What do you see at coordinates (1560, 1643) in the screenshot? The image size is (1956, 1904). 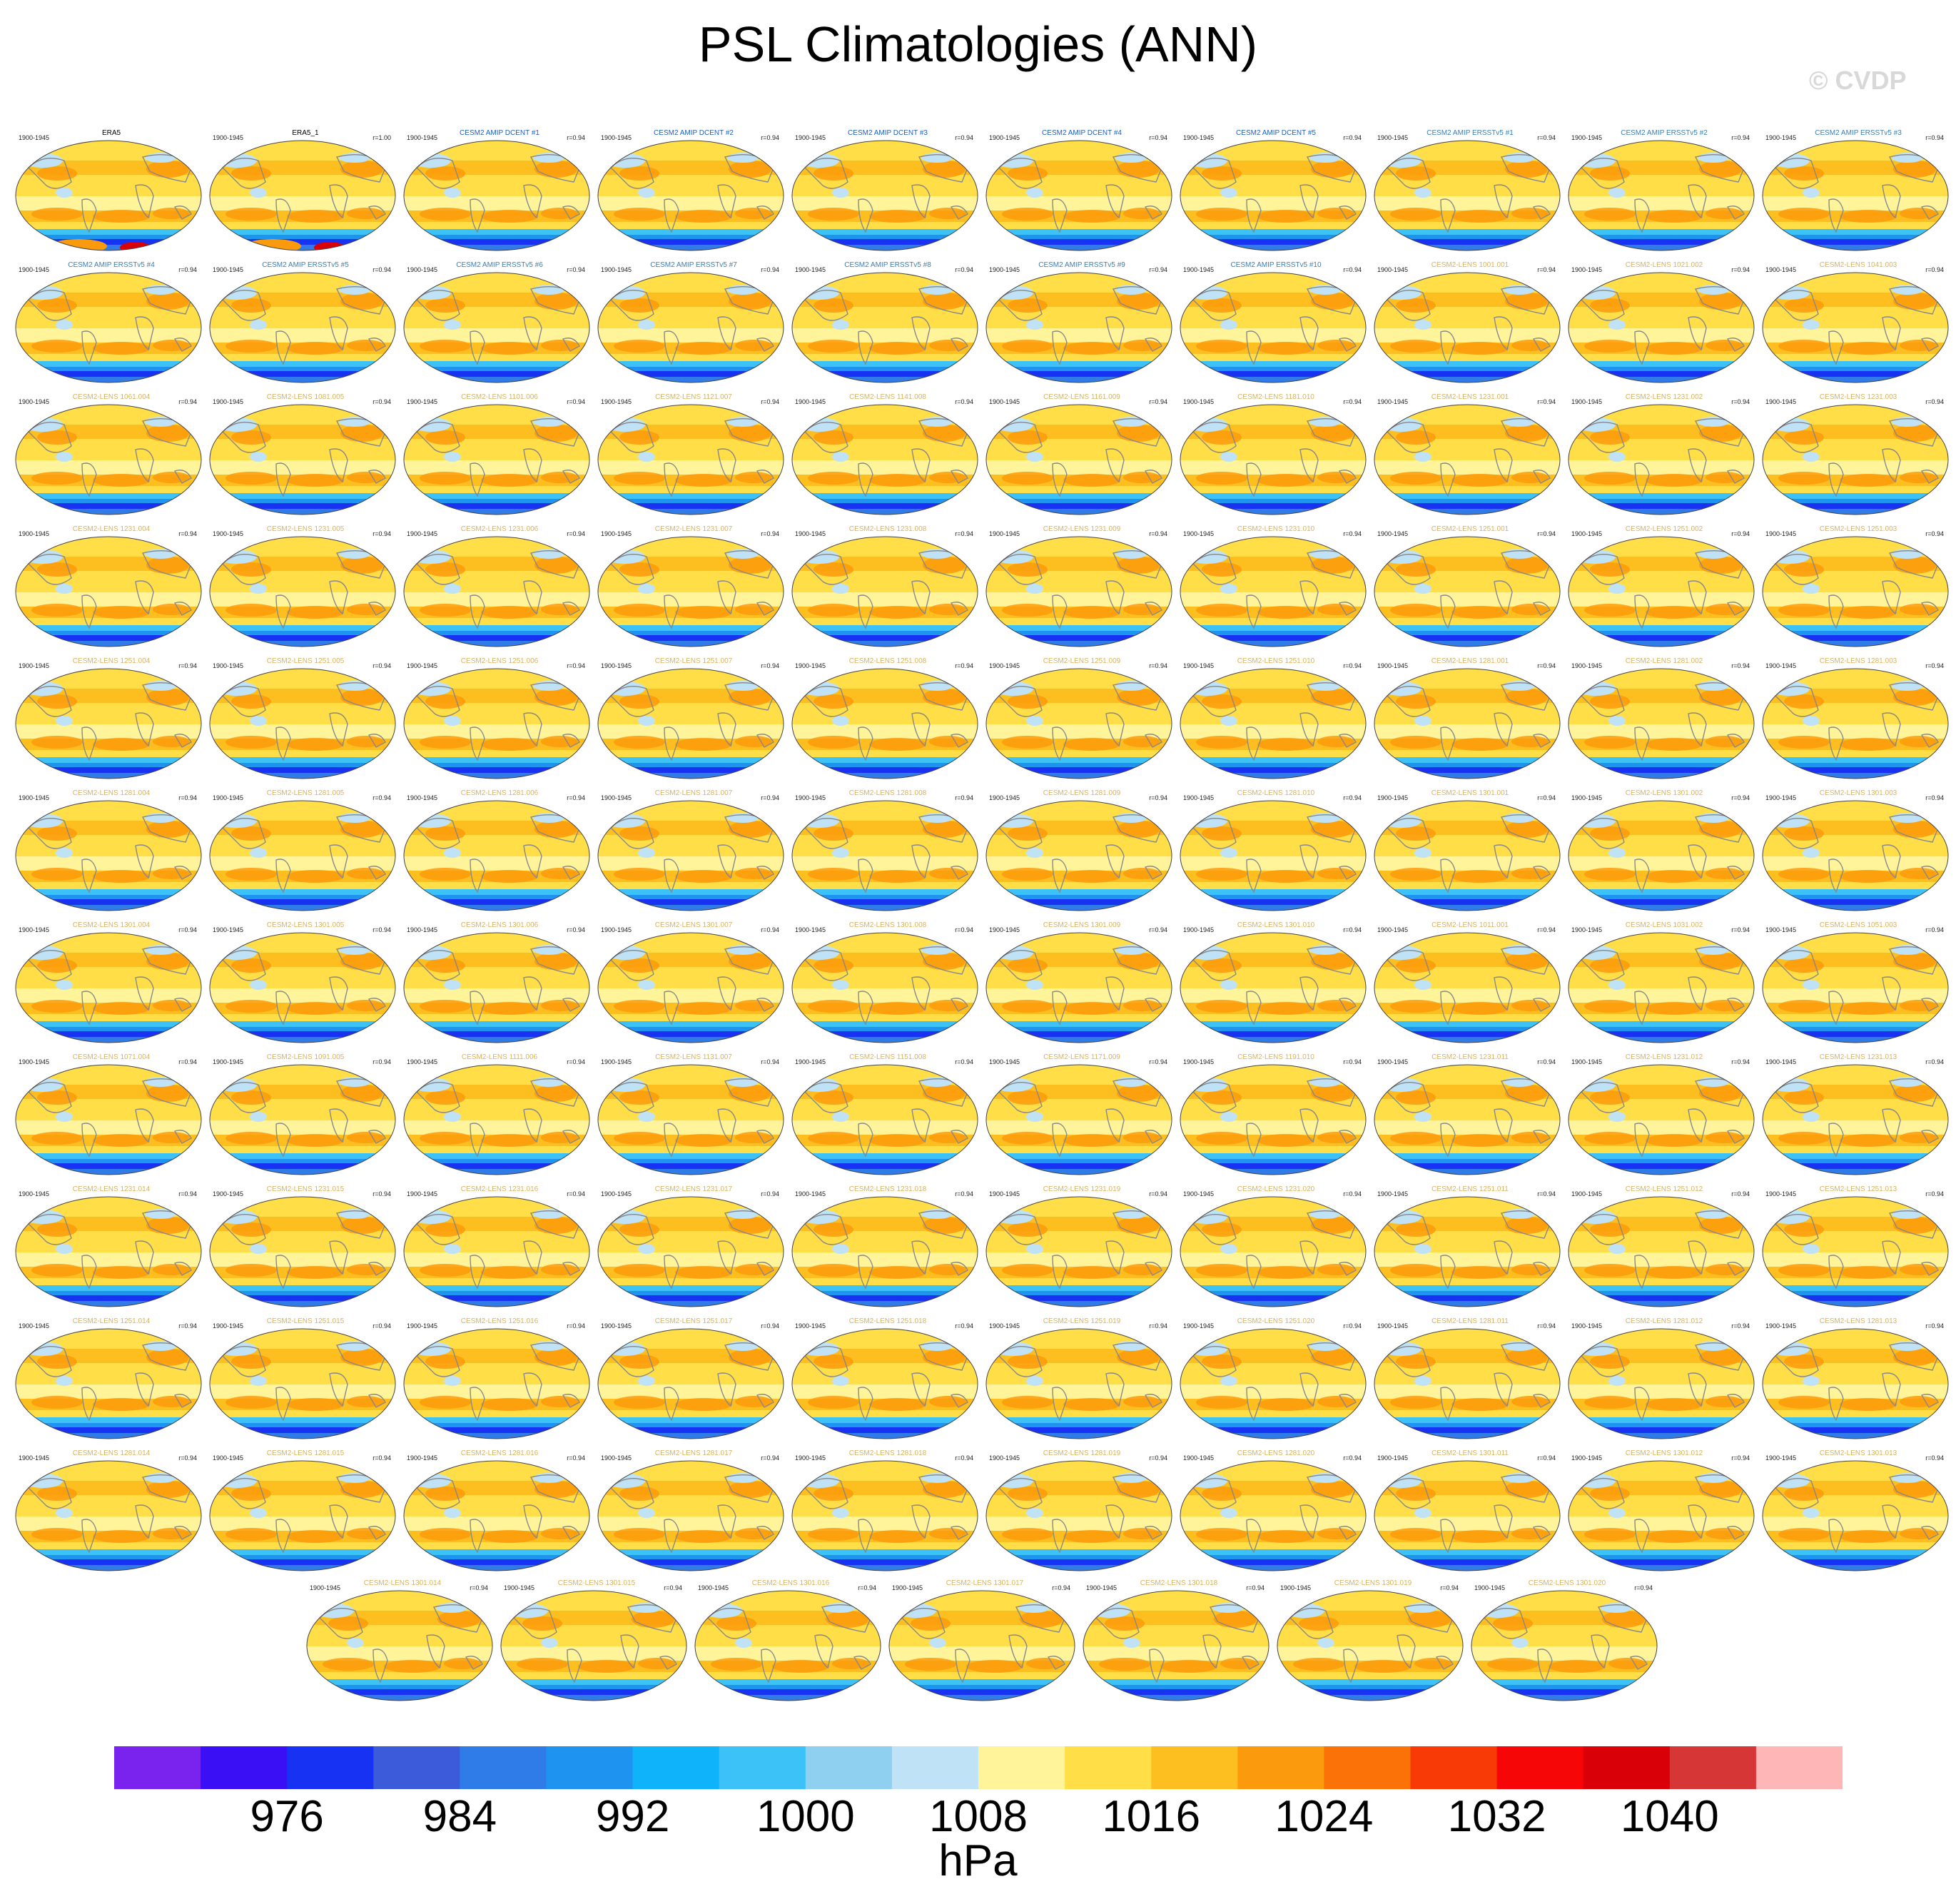 I see `map-panel: 1900-1945 CESM2-LENS 1301.020 r=0.94` at bounding box center [1560, 1643].